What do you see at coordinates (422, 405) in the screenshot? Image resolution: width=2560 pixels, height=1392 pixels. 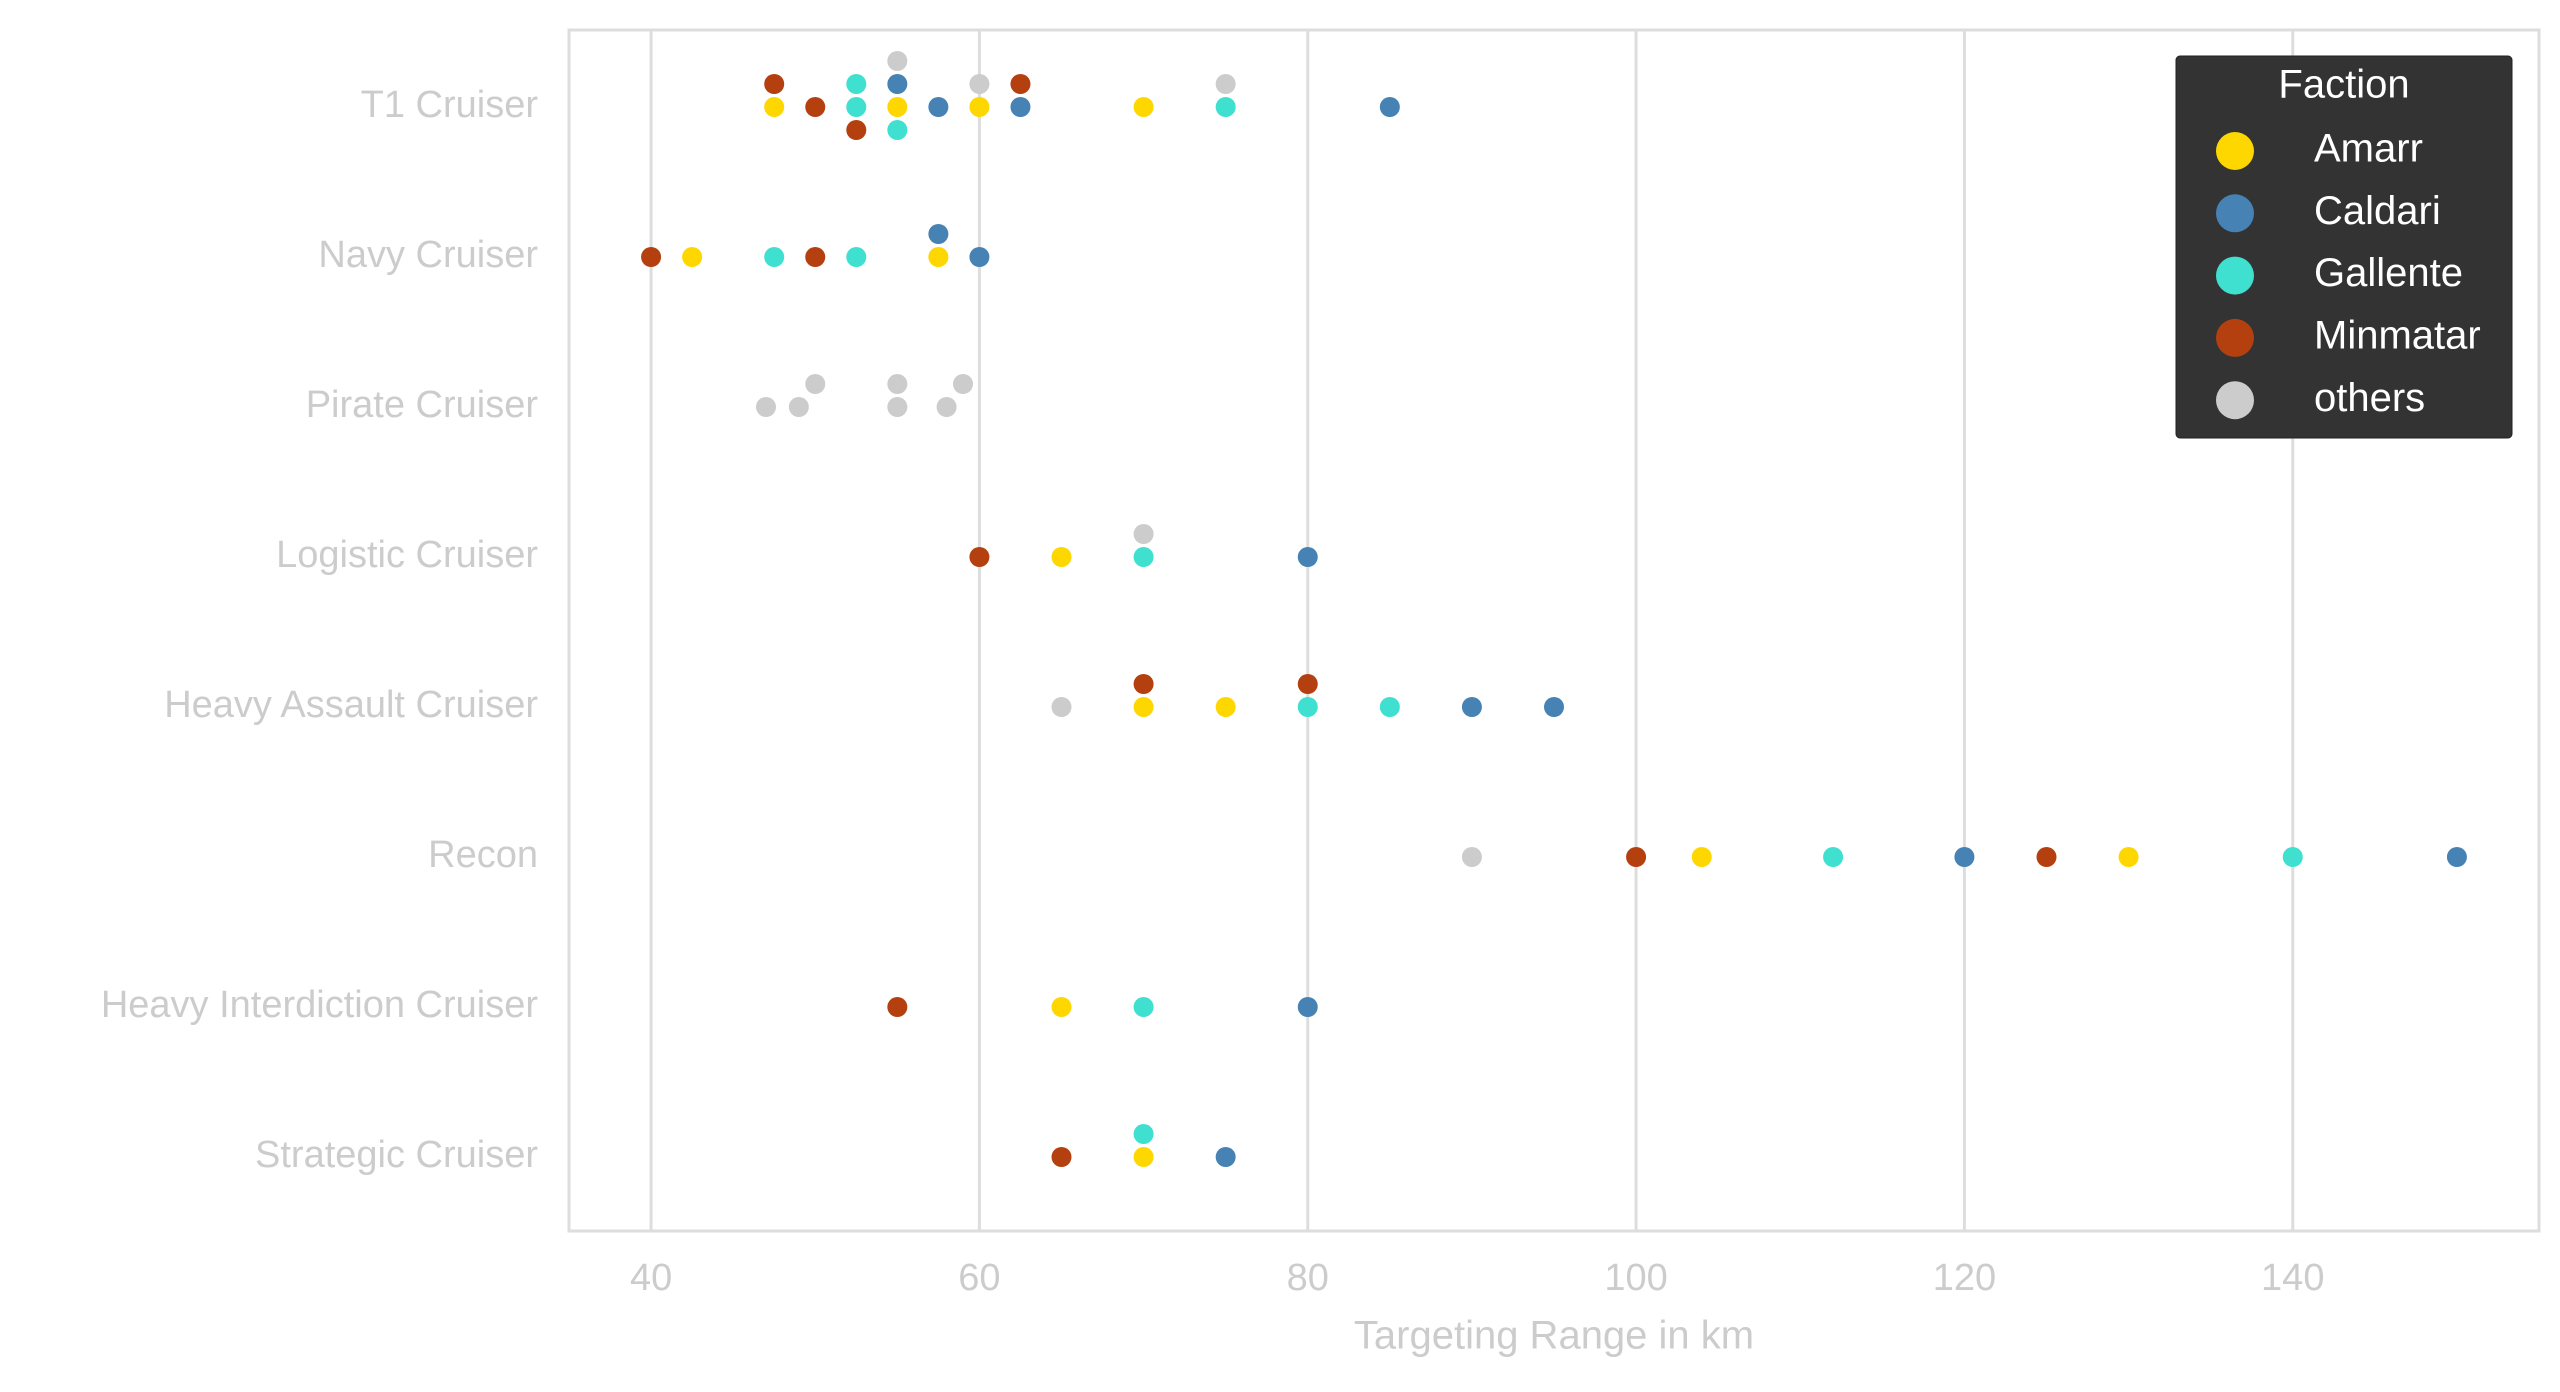 I see `y-tick-label: Pirate Cruiser` at bounding box center [422, 405].